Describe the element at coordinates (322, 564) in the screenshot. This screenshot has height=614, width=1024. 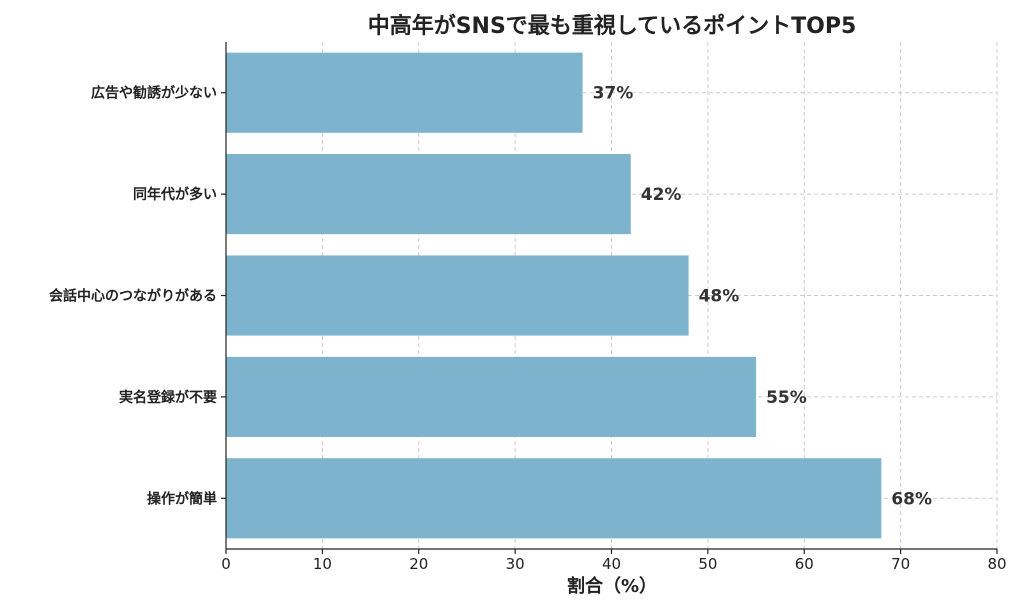
I see `x-tick-label: 10` at that location.